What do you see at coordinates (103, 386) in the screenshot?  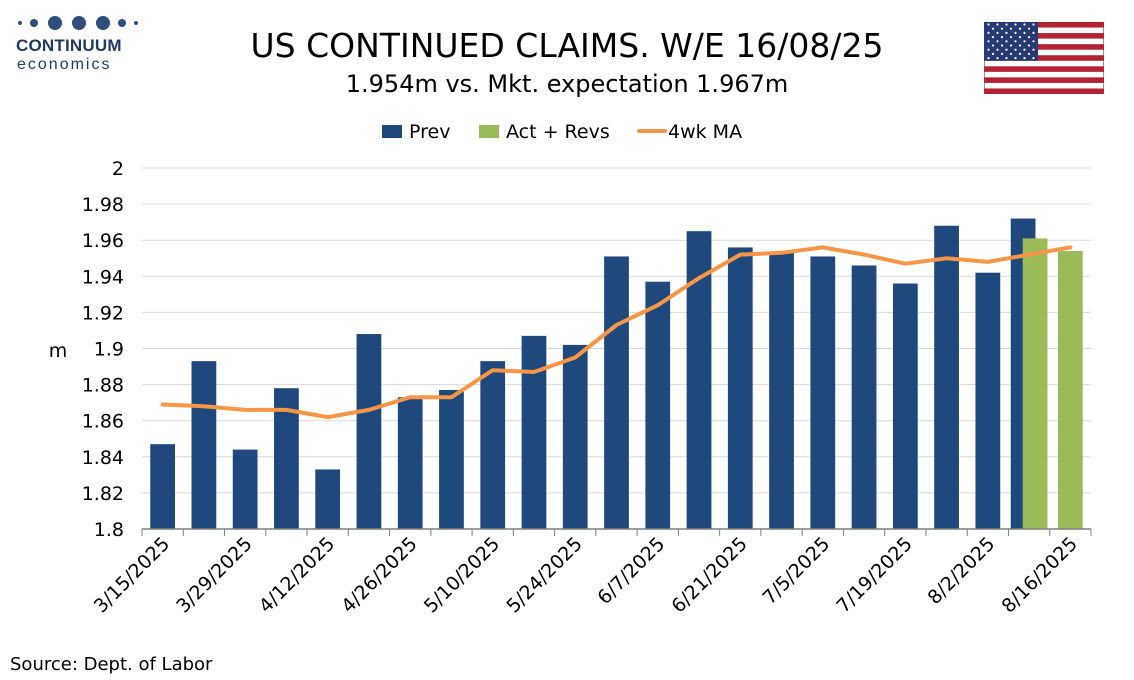 I see `y-tick-label: 1.88` at bounding box center [103, 386].